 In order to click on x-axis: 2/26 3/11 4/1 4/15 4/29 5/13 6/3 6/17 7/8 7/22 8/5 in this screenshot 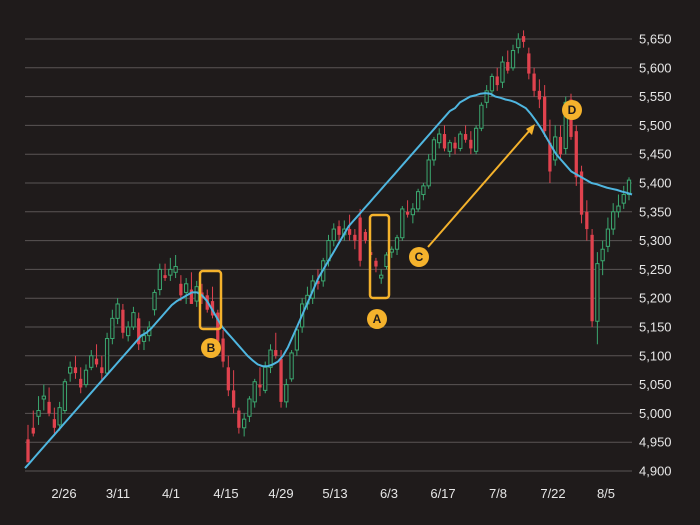, I will do `click(333, 493)`.